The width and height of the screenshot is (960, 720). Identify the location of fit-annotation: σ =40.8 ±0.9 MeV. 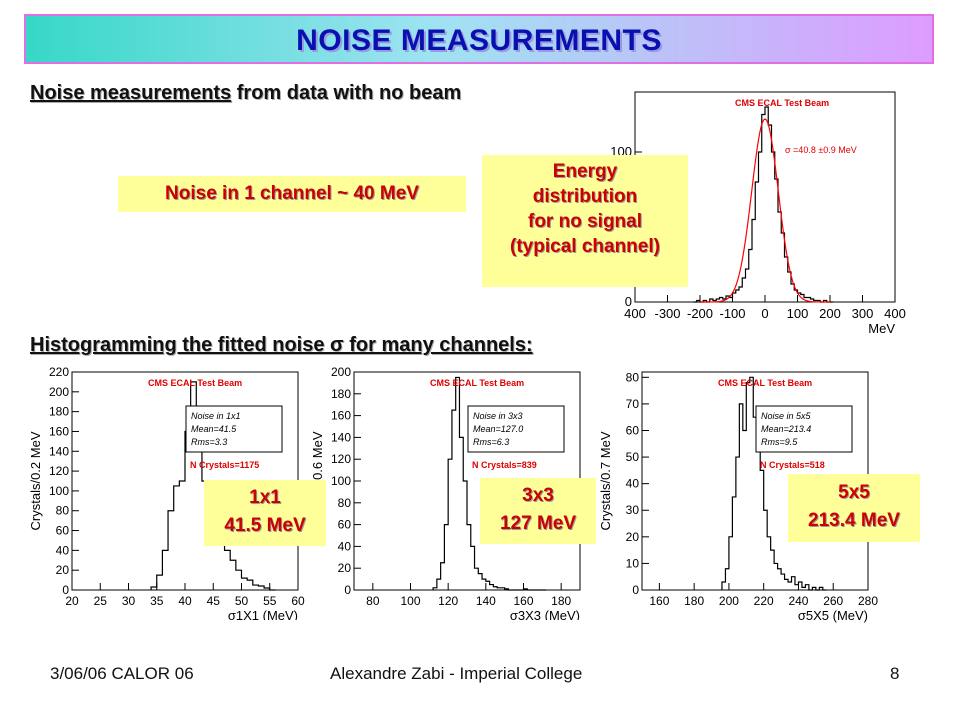
(821, 150).